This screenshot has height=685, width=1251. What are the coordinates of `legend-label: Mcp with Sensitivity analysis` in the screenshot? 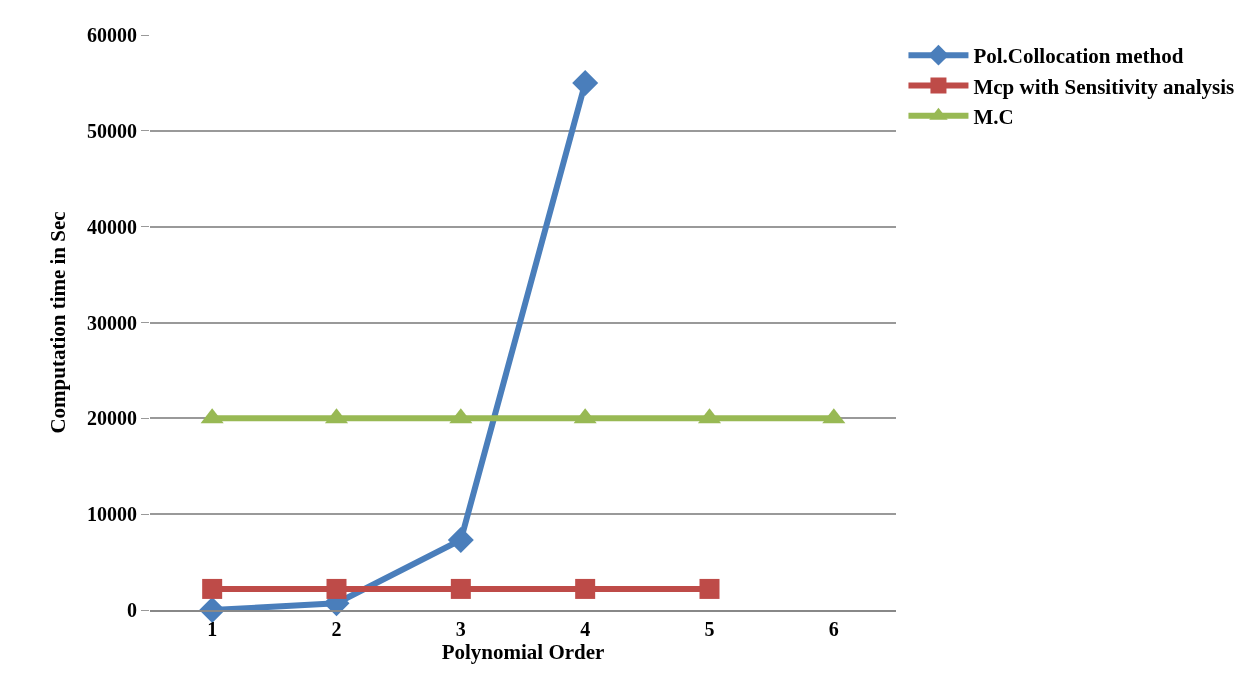 It's located at (1104, 86).